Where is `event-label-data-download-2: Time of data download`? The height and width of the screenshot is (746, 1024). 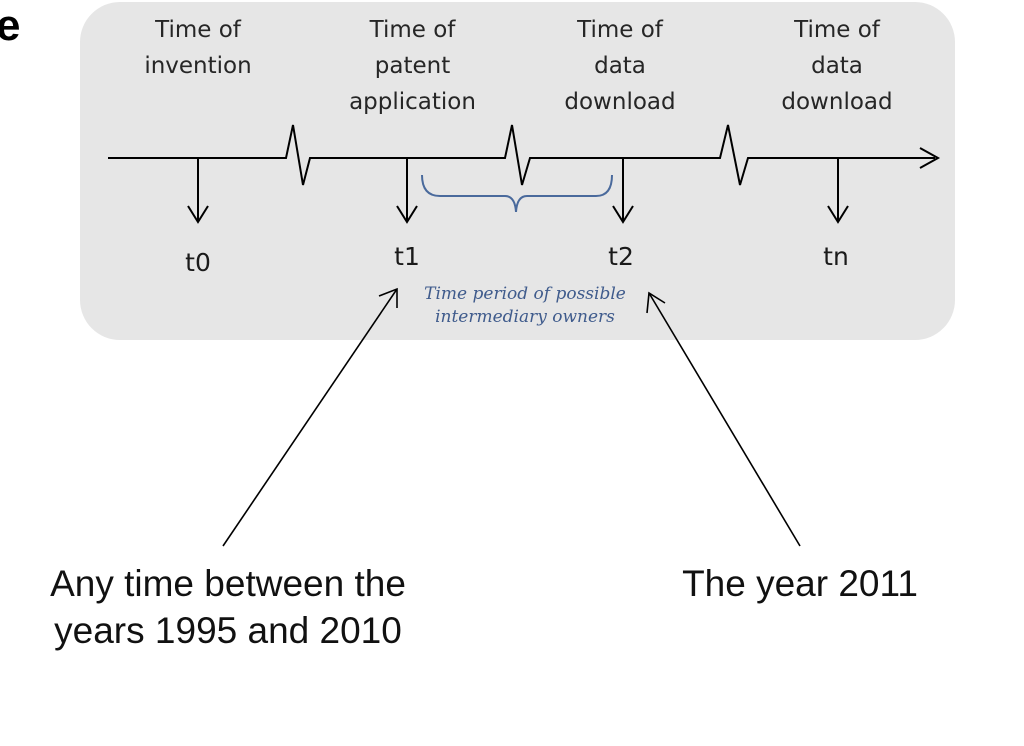
event-label-data-download-2: Time of data download is located at coordinates (837, 66).